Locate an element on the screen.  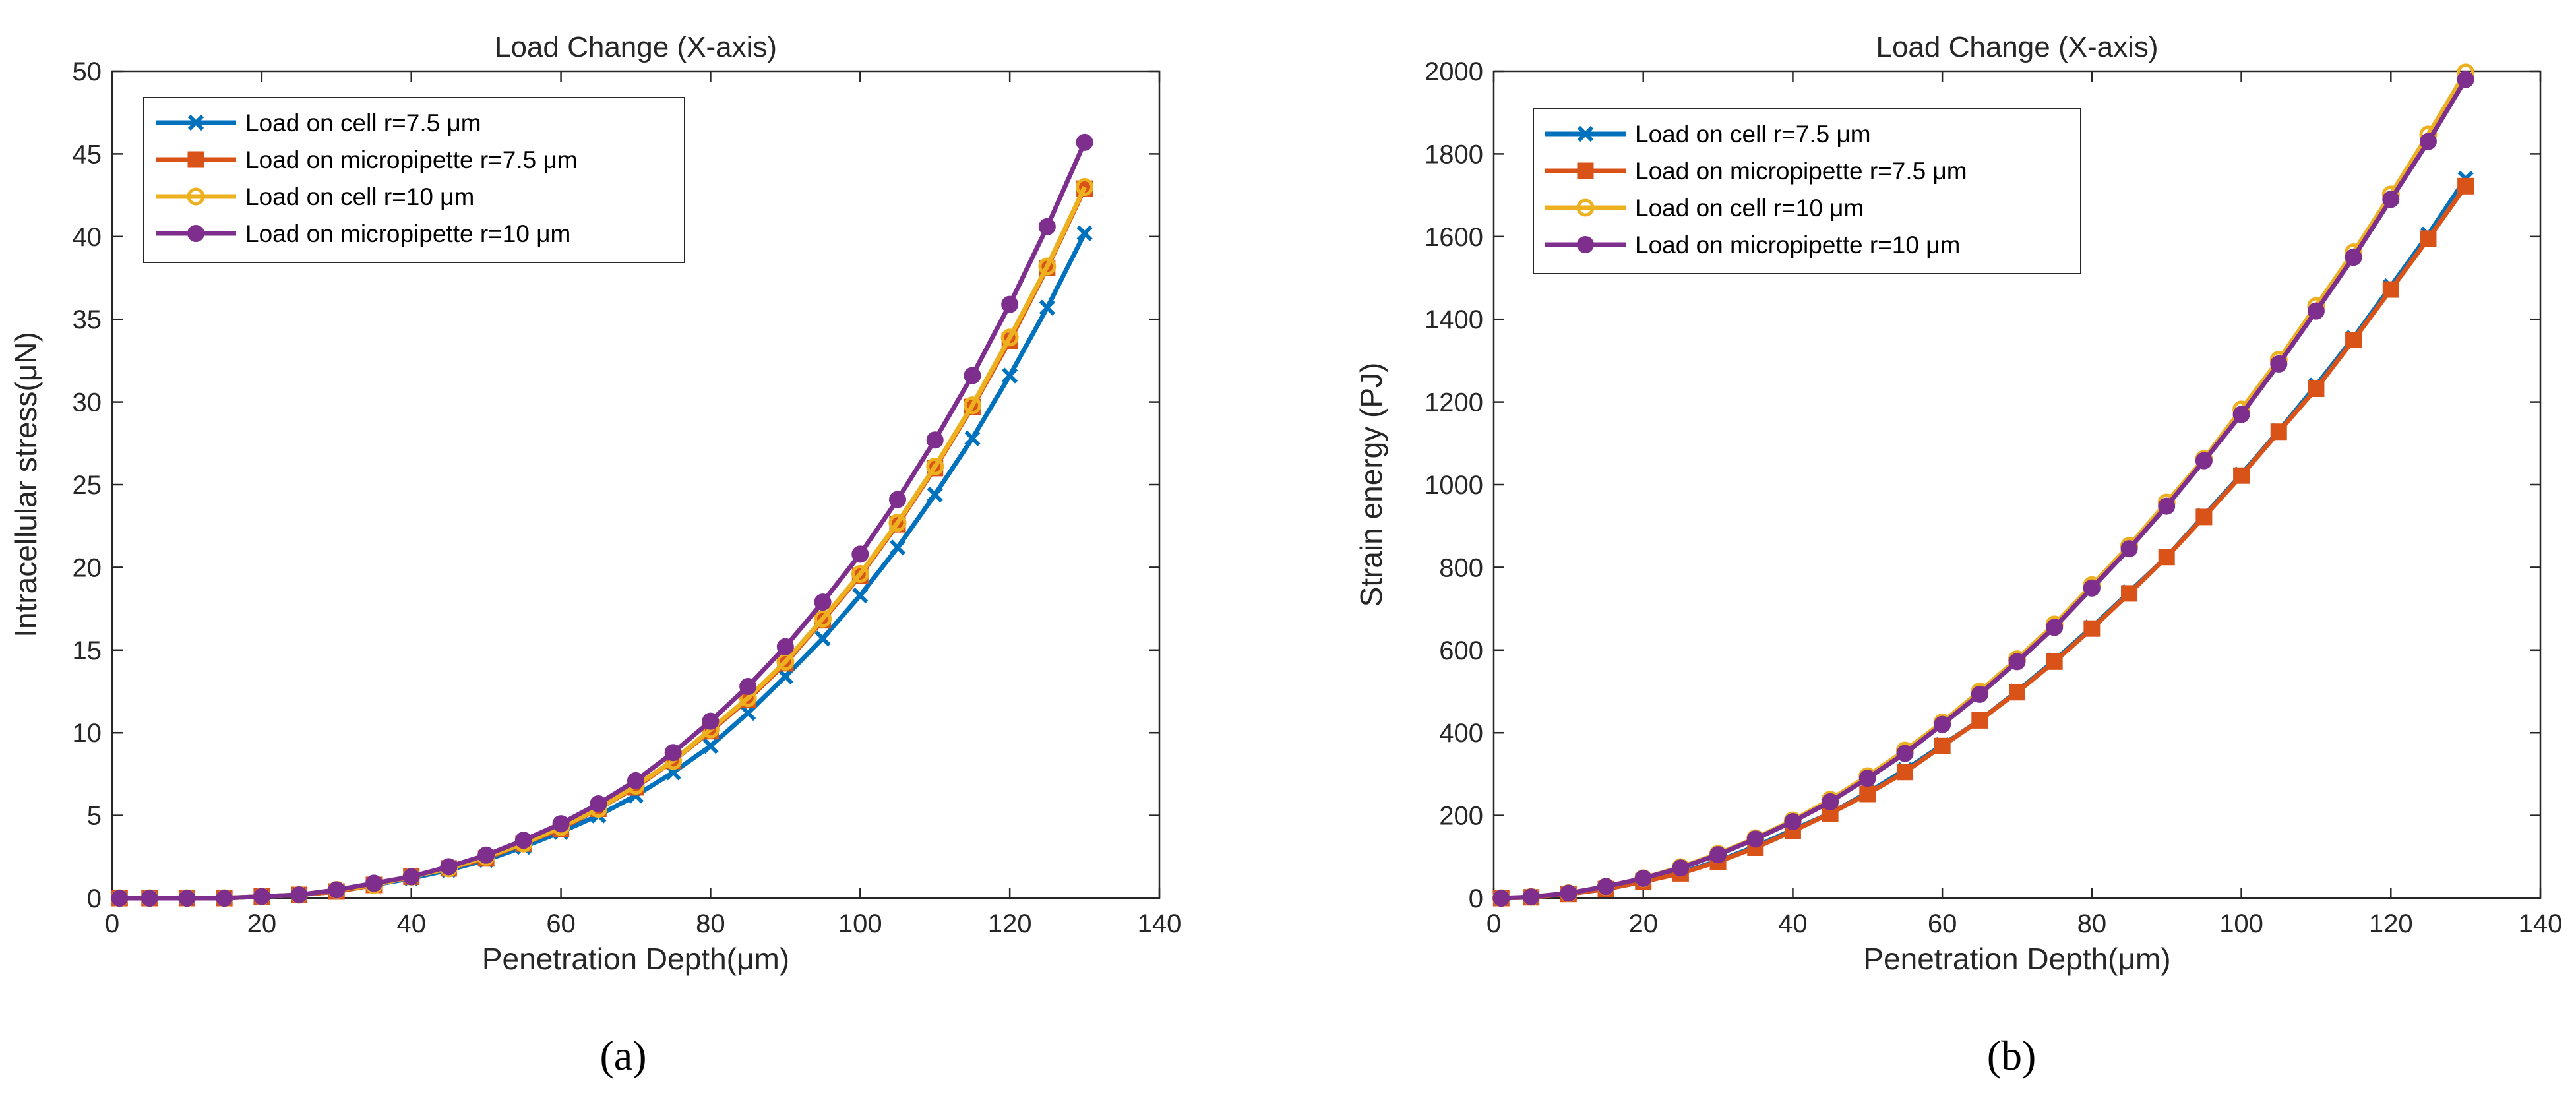
x-tick-label: 0 is located at coordinates (1494, 923).